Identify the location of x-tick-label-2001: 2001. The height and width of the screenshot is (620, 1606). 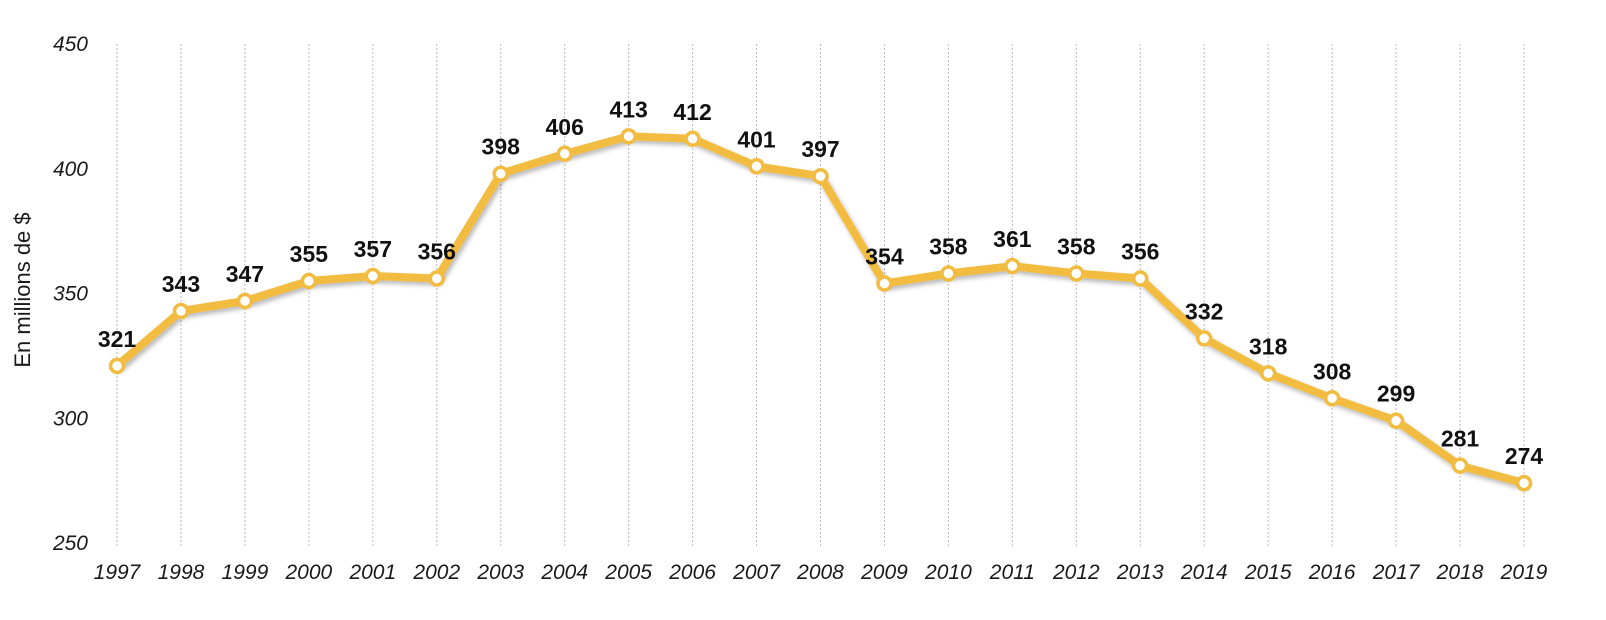
(372, 572).